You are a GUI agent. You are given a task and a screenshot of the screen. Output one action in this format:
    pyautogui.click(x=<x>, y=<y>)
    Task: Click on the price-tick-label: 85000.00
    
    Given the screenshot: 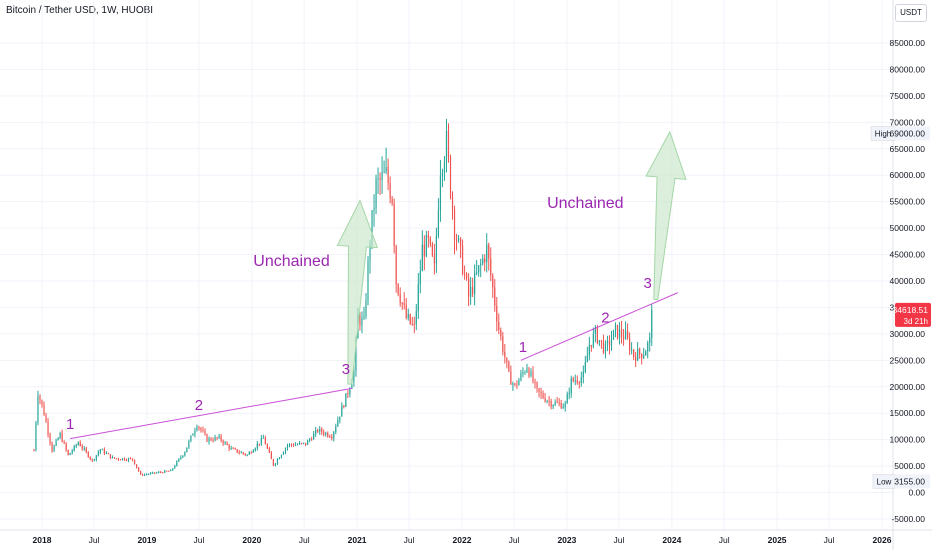 What is the action you would take?
    pyautogui.click(x=908, y=43)
    